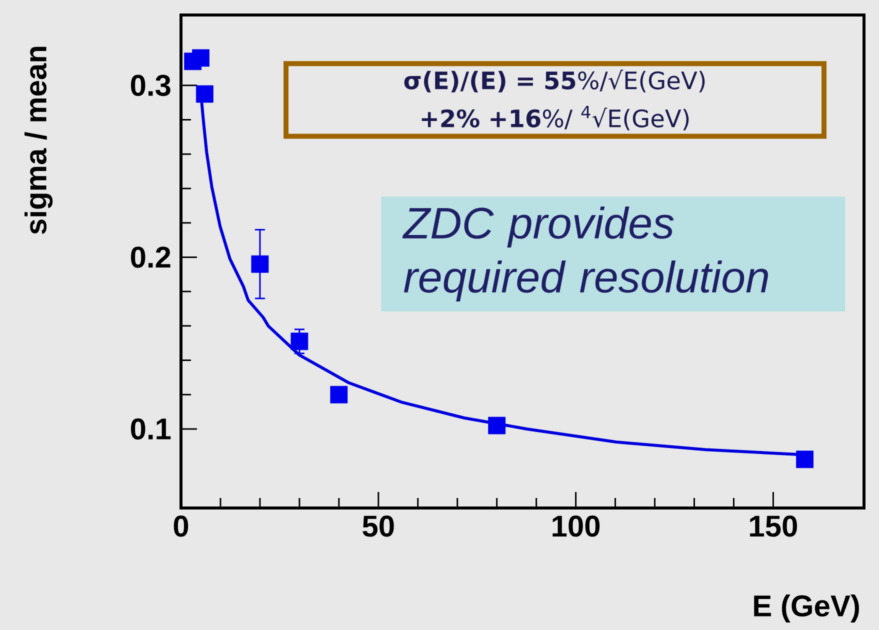 This screenshot has height=630, width=879. I want to click on x-tick-label: 100, so click(576, 526).